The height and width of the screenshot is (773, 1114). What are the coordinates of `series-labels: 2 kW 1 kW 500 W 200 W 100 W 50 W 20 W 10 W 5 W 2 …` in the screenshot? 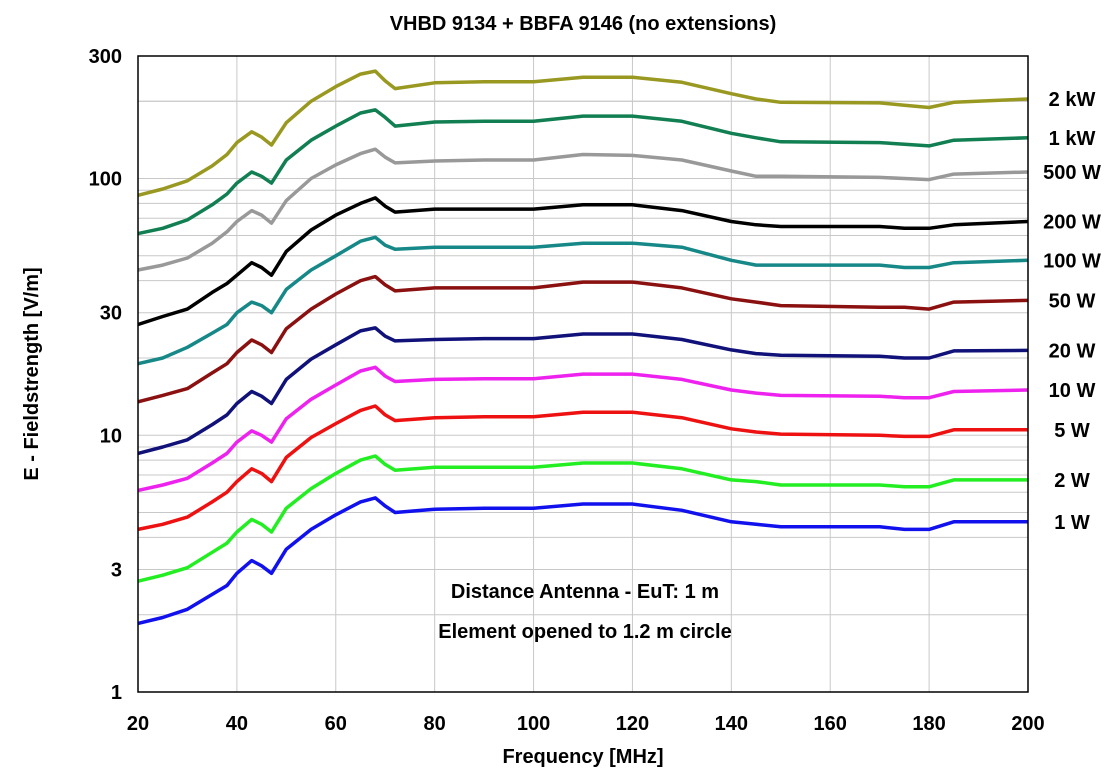 It's located at (1072, 311).